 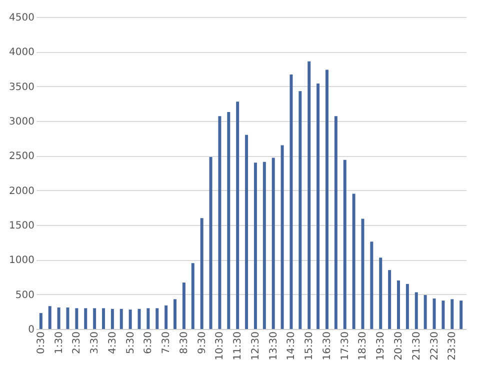 I want to click on x-tick-label: 3:30, so click(x=95, y=343).